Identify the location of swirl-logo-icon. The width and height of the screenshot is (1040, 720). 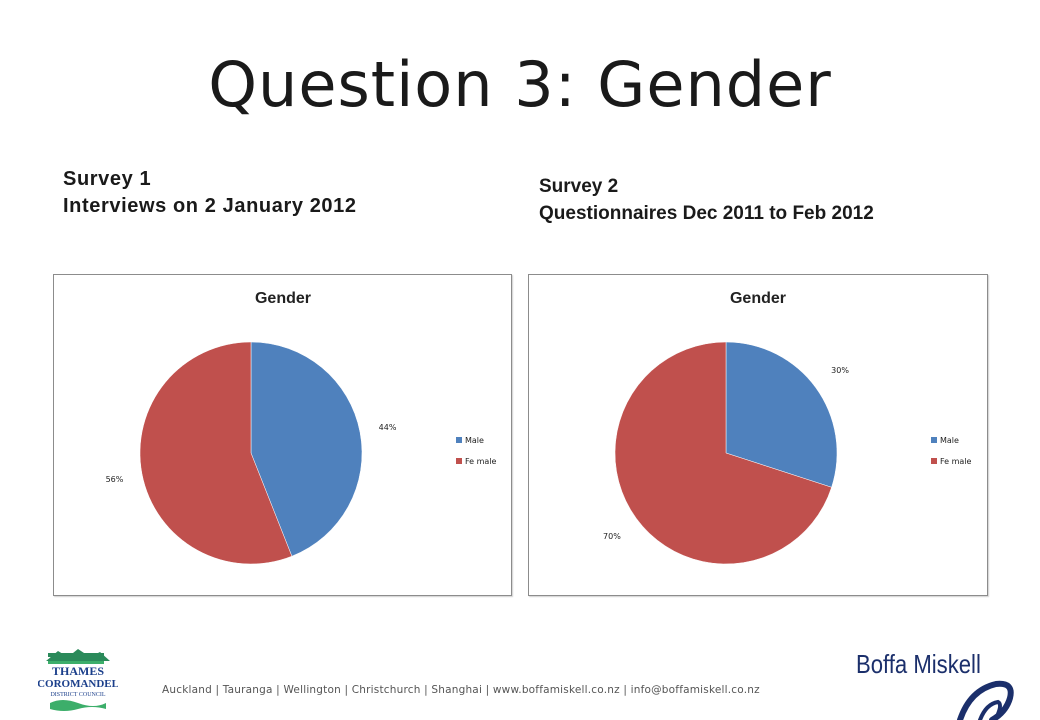
(985, 700).